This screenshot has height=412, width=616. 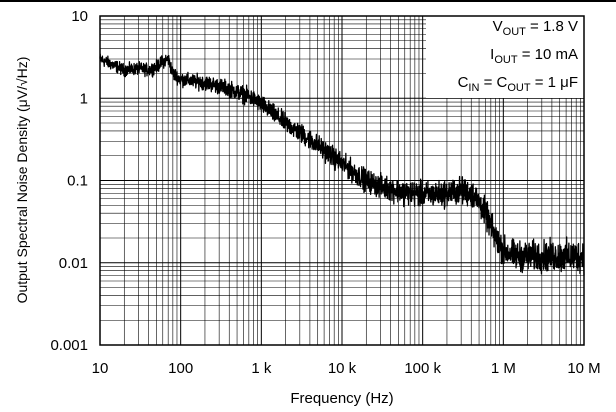 I want to click on y-axis-label: Output Spectral Noise Density (μV/√Hz), so click(x=22, y=180).